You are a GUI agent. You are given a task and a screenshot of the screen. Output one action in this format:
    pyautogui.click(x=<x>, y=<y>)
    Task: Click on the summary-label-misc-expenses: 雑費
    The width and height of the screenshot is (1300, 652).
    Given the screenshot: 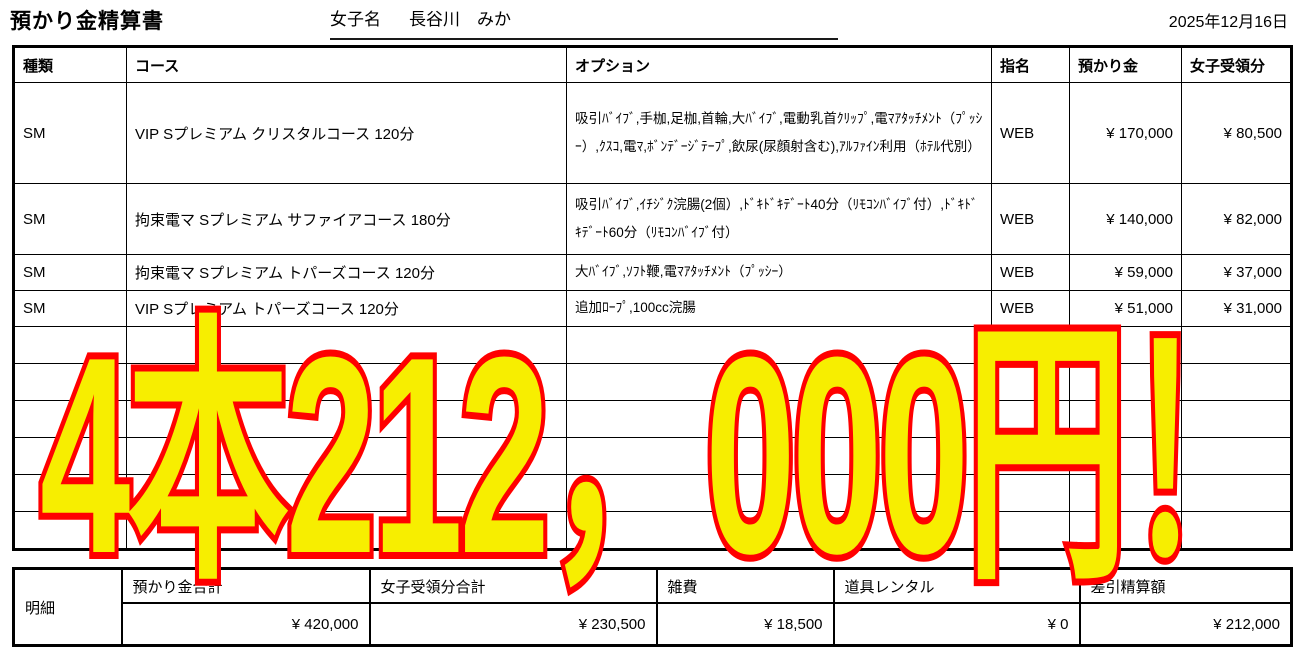 What is the action you would take?
    pyautogui.click(x=745, y=585)
    